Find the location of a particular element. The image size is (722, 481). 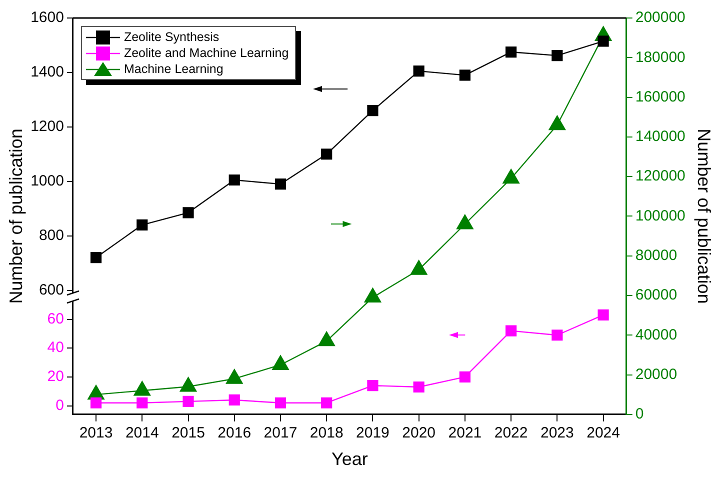

y3-tick-label: 20 is located at coordinates (55, 377).